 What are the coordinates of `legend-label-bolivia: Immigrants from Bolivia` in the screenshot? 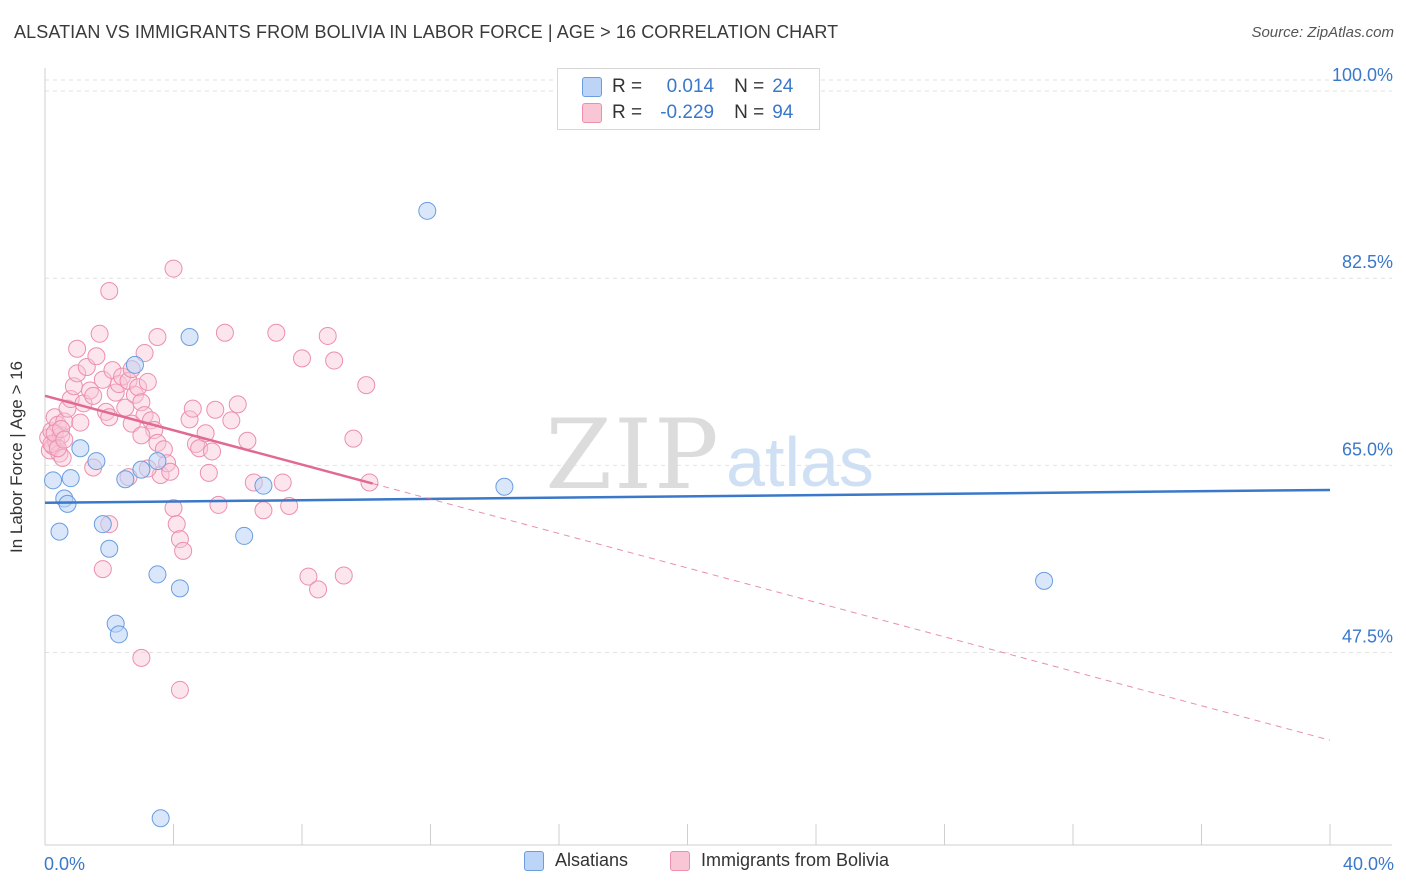 It's located at (795, 860).